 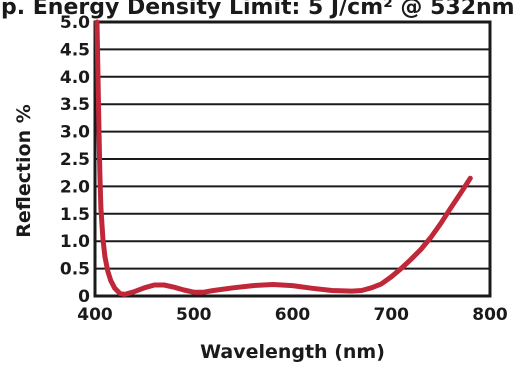 I want to click on x-tick-label-4: 800, so click(x=490, y=315).